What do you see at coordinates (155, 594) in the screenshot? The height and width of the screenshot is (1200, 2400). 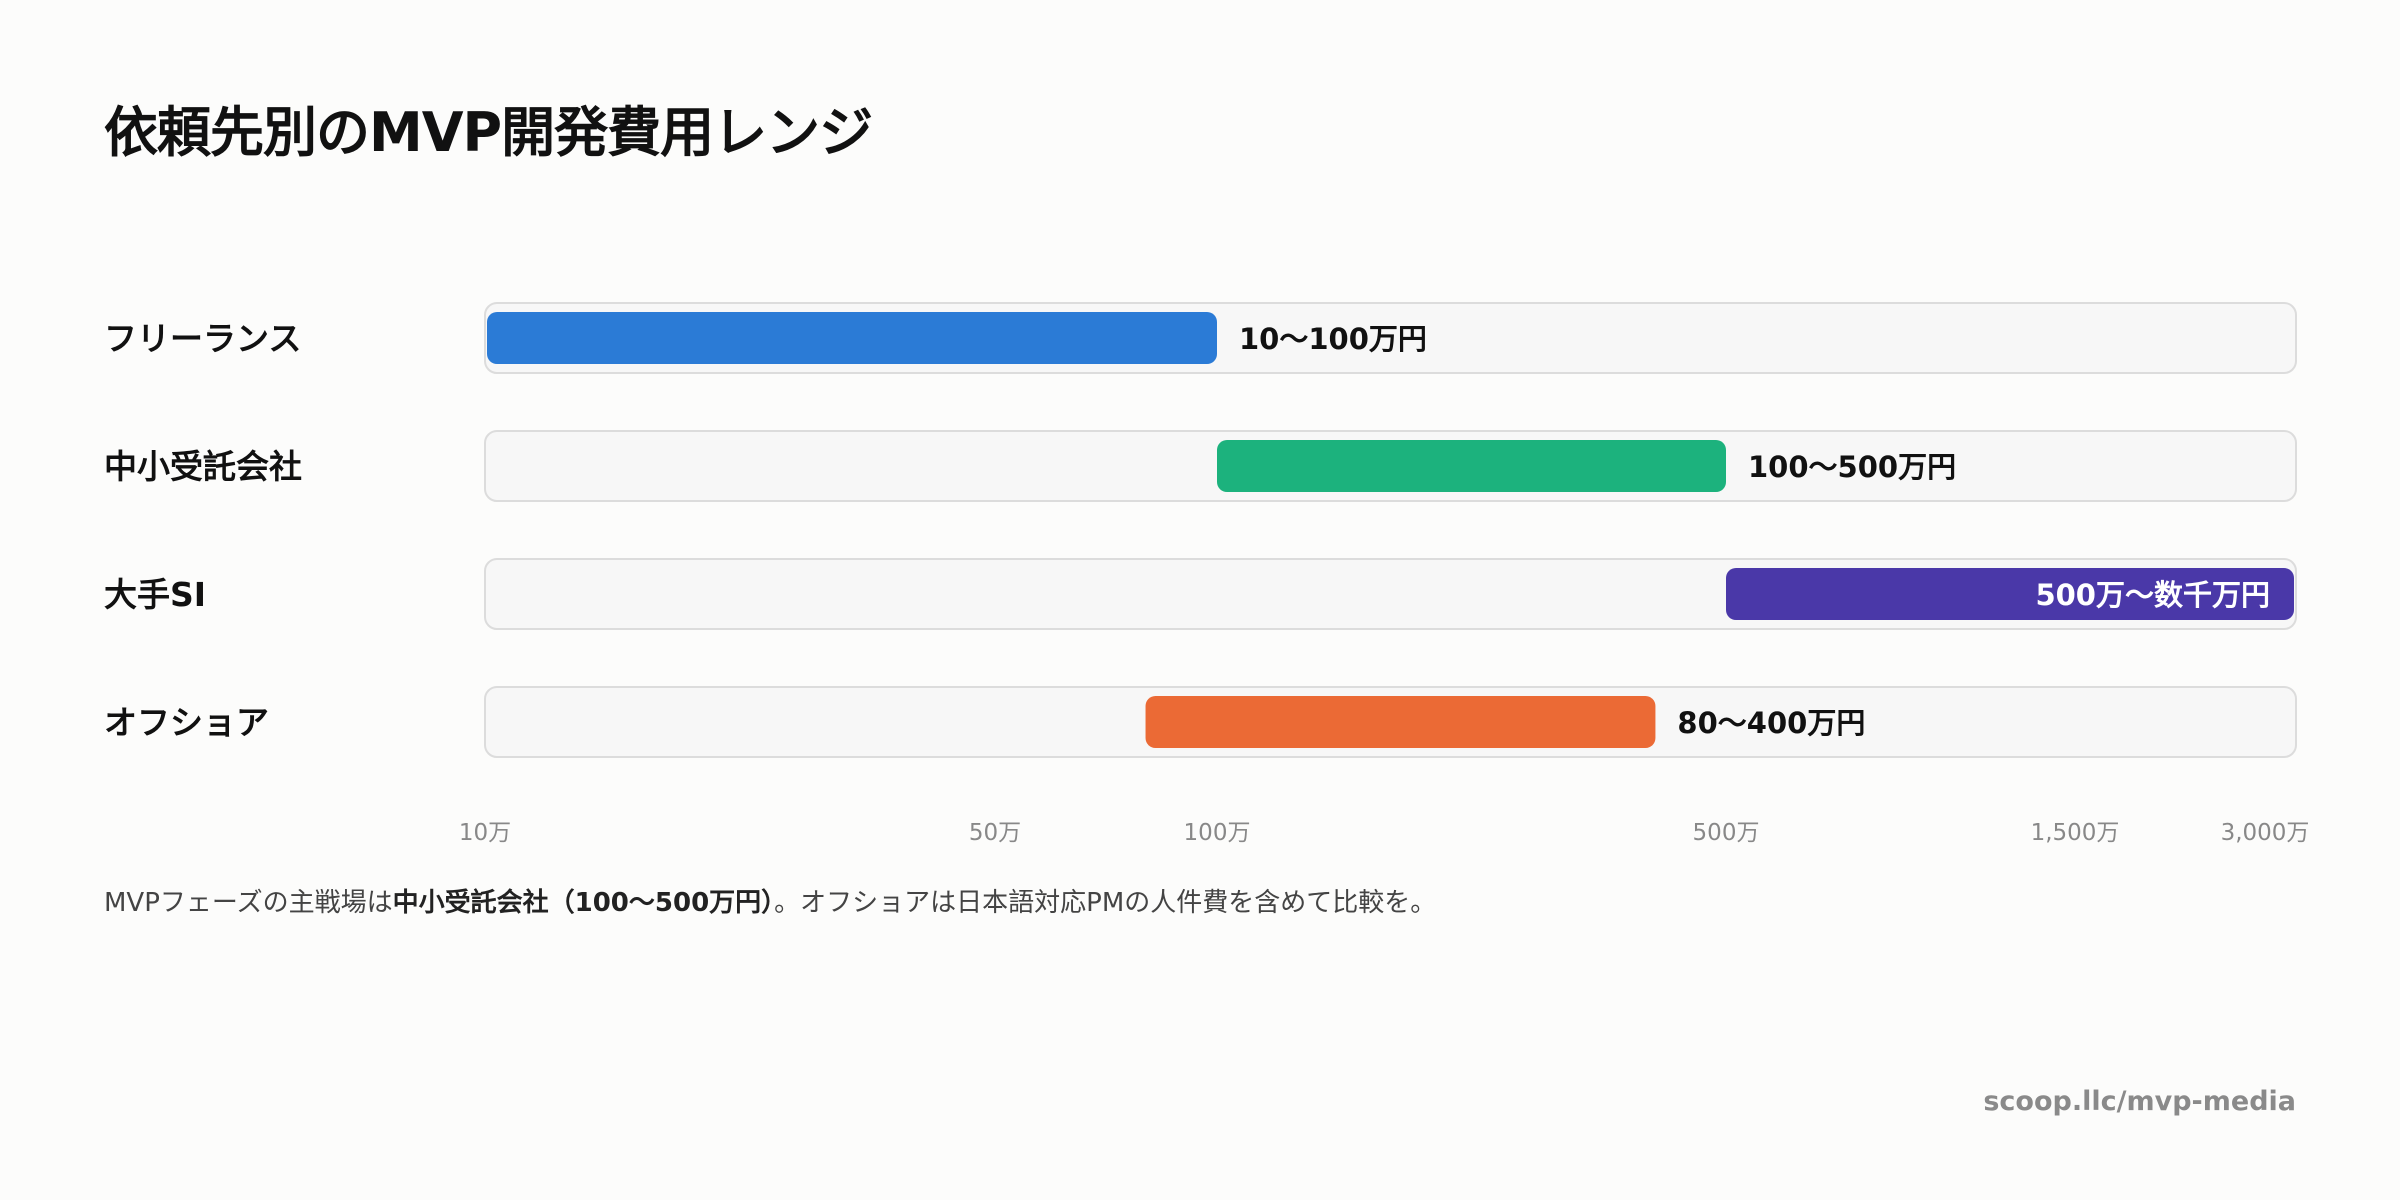 I see `row-label: 大手SI` at bounding box center [155, 594].